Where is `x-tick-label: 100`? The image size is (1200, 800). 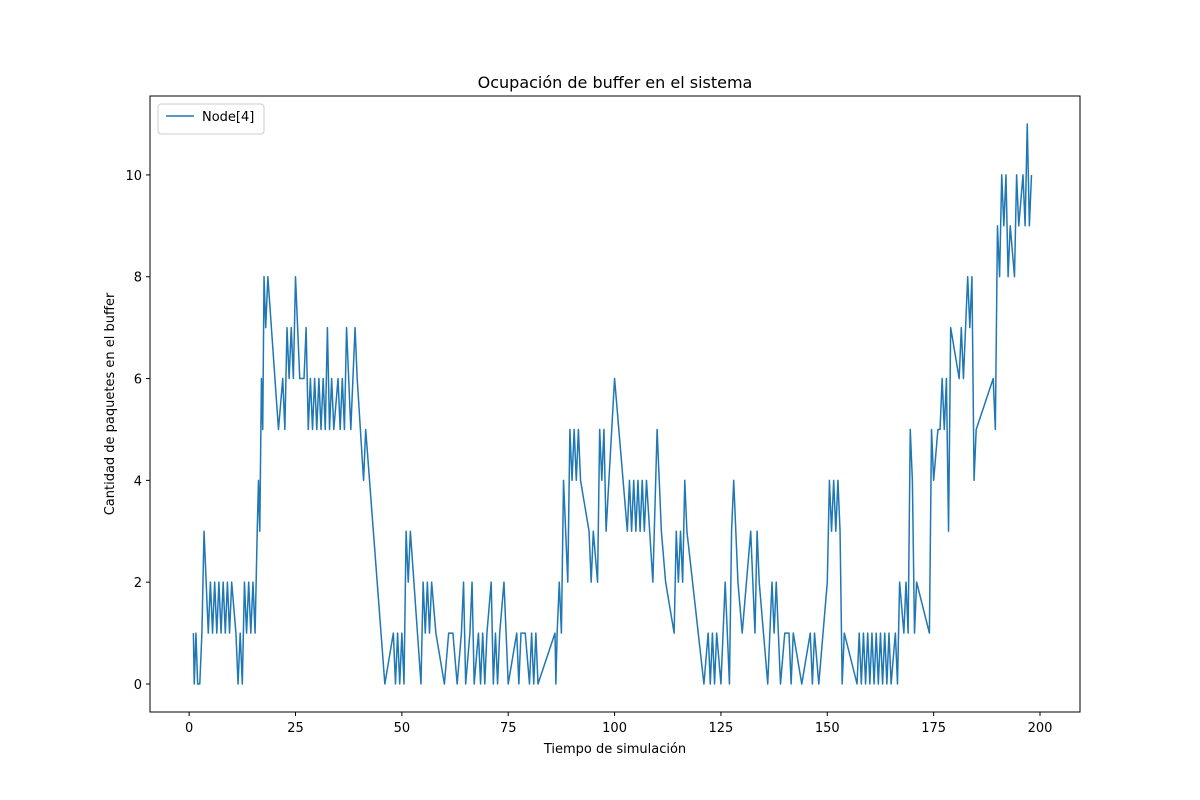 x-tick-label: 100 is located at coordinates (614, 728).